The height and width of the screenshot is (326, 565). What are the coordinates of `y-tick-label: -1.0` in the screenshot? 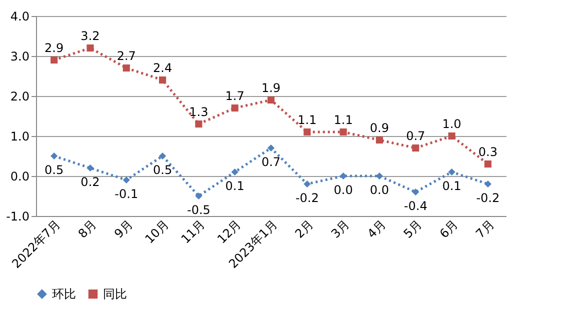 It's located at (18, 217).